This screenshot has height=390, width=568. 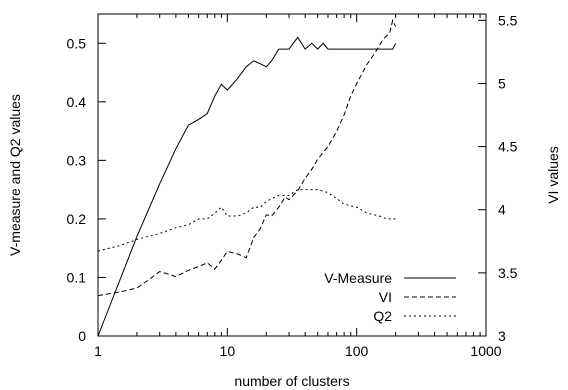 I want to click on y-right-tick-label: 5.5, so click(x=508, y=20).